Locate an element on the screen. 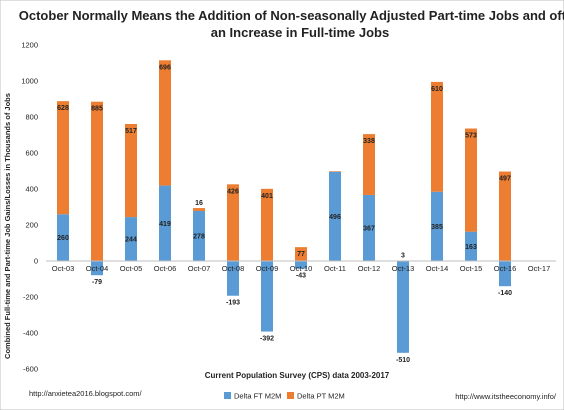 This screenshot has width=564, height=410. data-label-pt: 77 is located at coordinates (301, 254).